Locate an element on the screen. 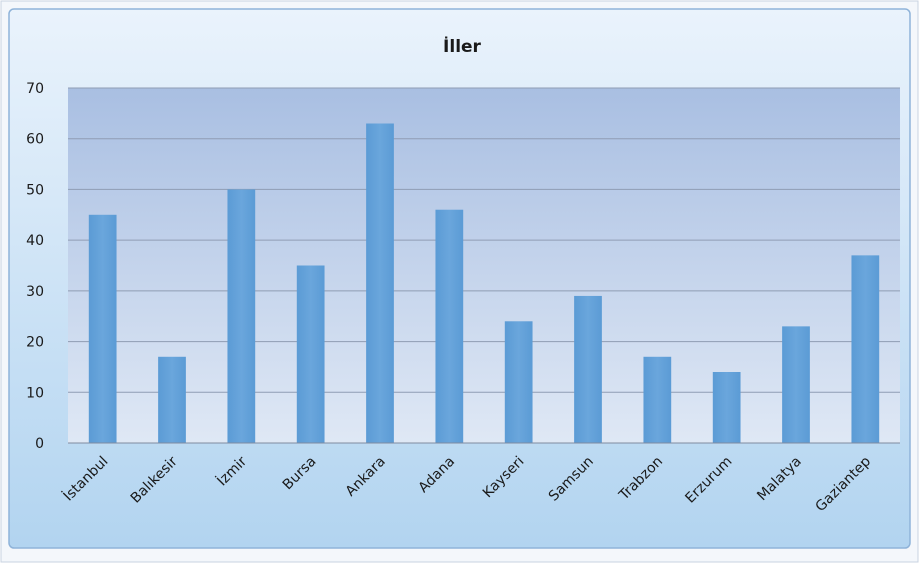  y-tick-label: 20 is located at coordinates (35, 343).